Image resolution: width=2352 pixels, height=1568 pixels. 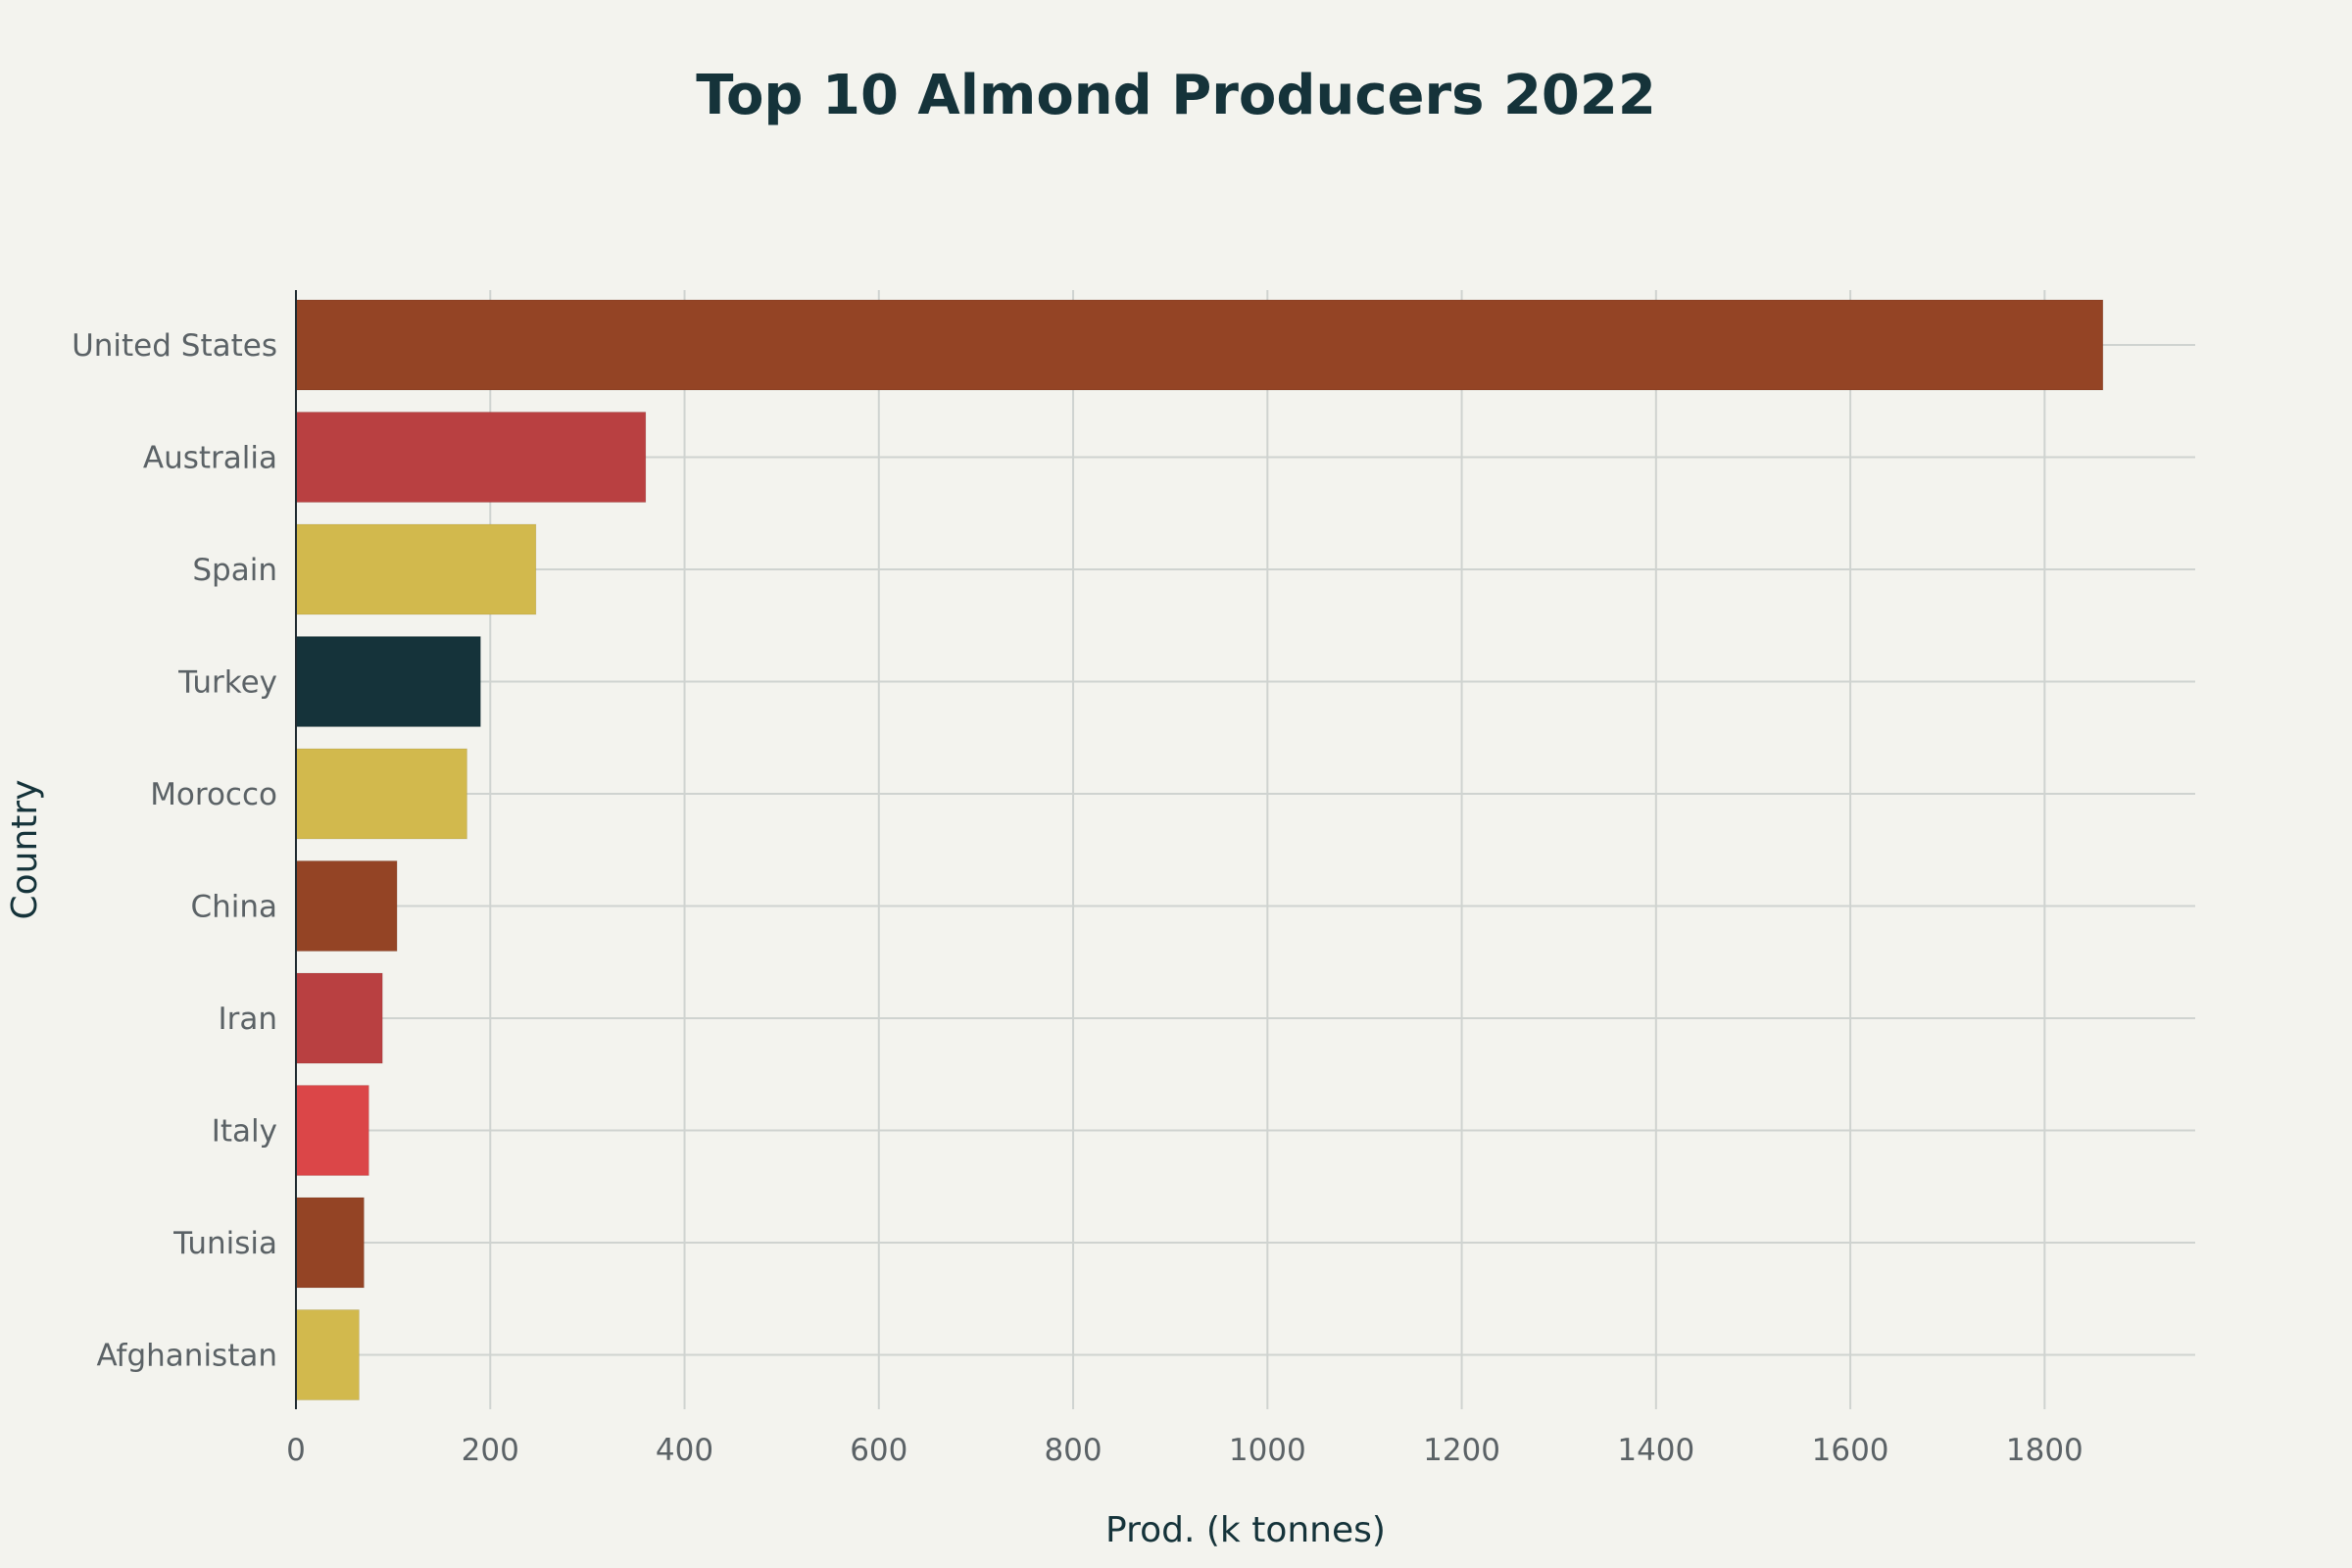 I want to click on y-tick-label: Morocco, so click(x=213, y=794).